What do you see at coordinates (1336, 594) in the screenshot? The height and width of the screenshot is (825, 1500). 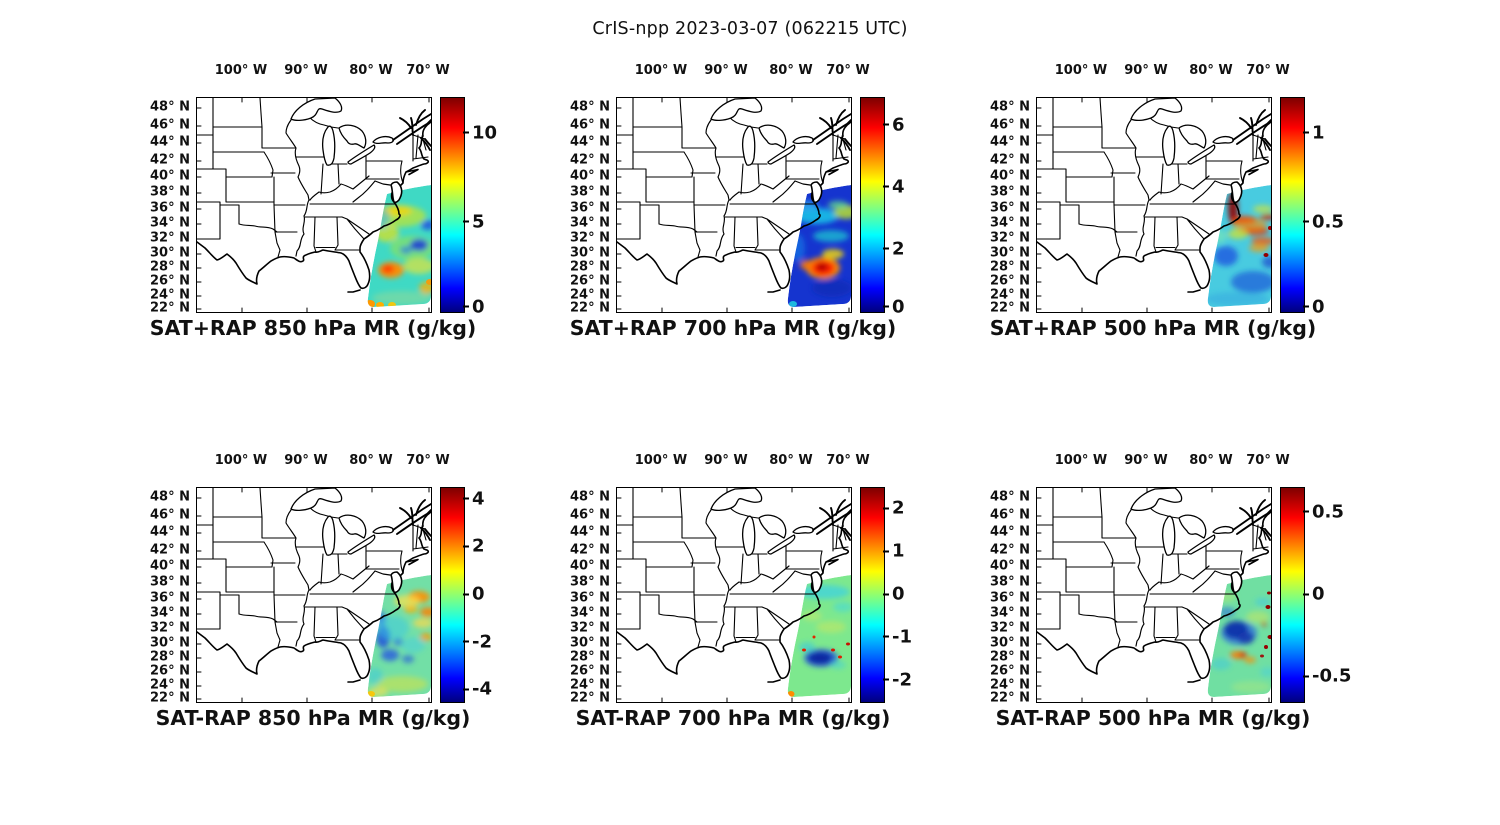 I see `colorbar-tick-labels: 0.5 0 -0.5` at bounding box center [1336, 594].